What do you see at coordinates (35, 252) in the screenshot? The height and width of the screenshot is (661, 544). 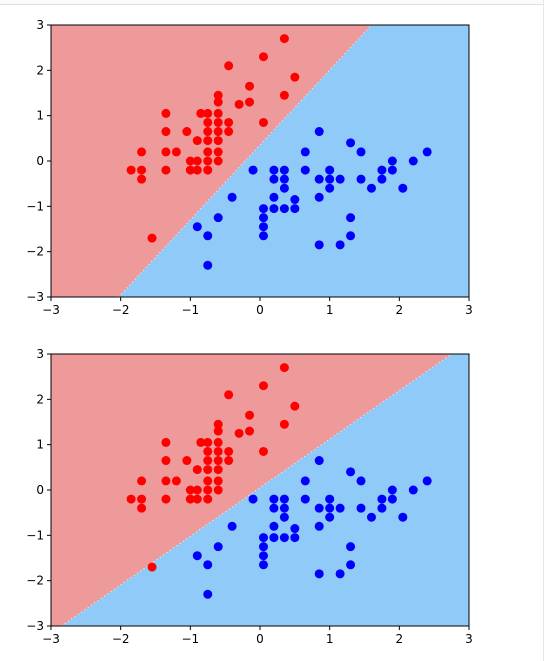 I see `y-tick-label: −2` at bounding box center [35, 252].